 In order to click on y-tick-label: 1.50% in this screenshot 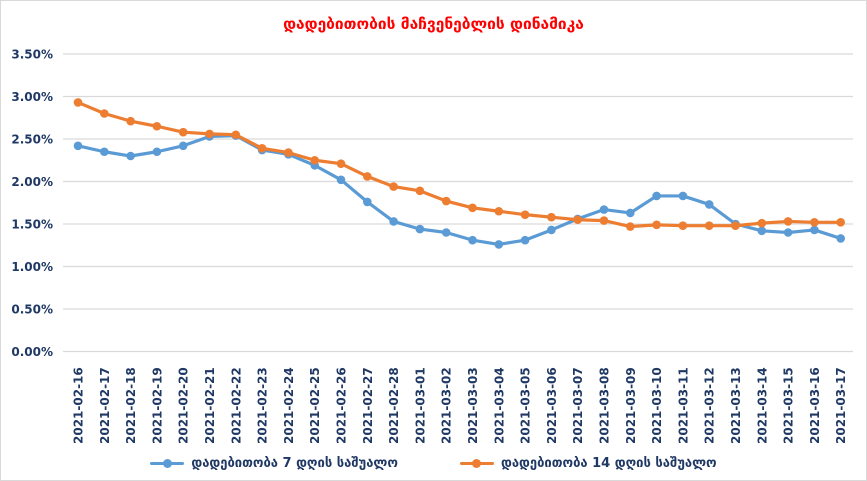, I will do `click(32, 225)`.